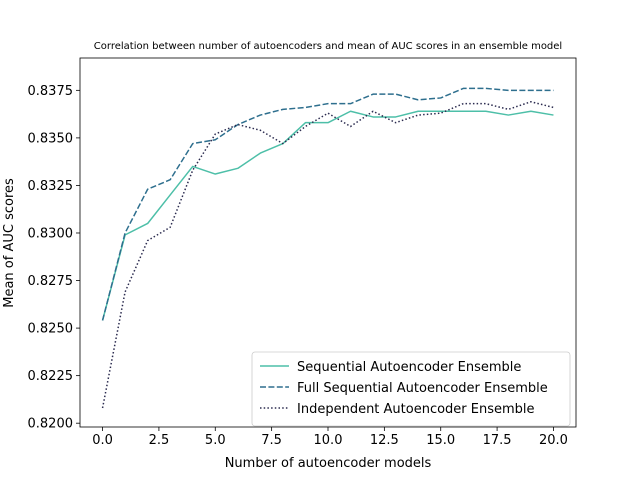  What do you see at coordinates (51, 186) in the screenshot?
I see `y-tick-label: 0.8325` at bounding box center [51, 186].